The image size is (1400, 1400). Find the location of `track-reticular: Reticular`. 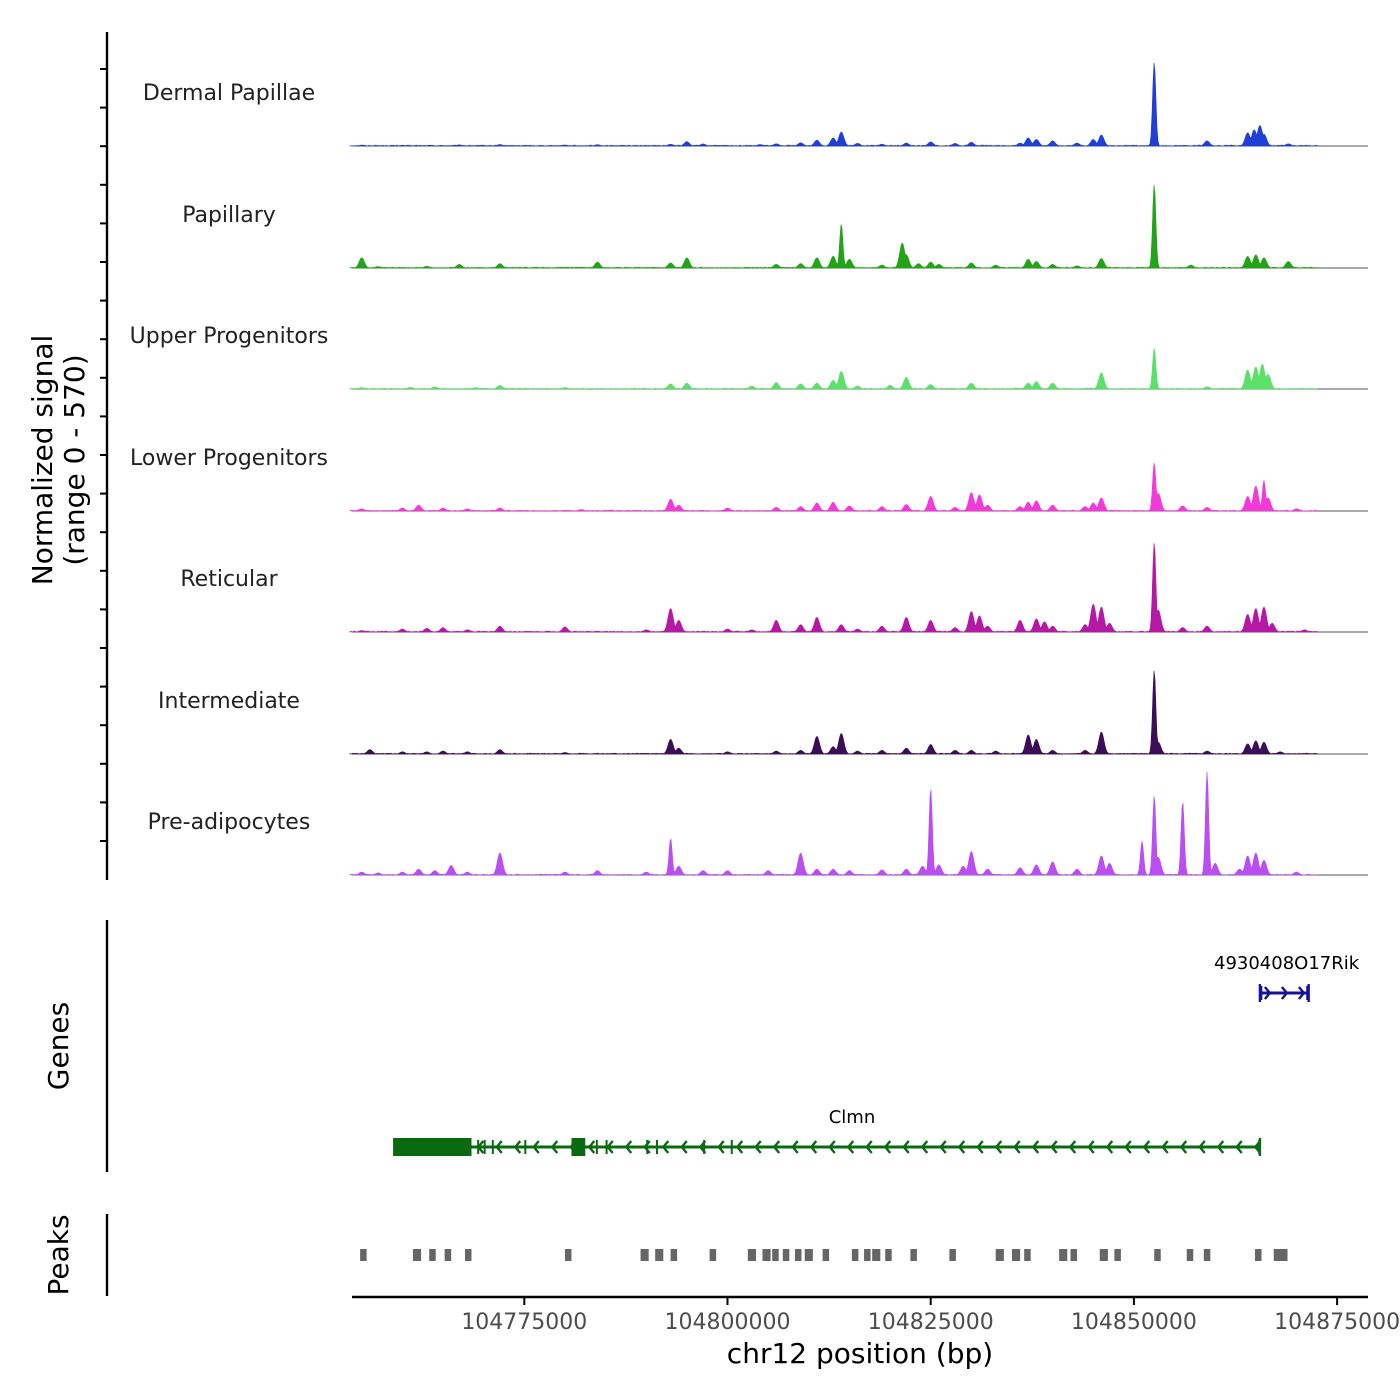

track-reticular: Reticular is located at coordinates (774, 588).